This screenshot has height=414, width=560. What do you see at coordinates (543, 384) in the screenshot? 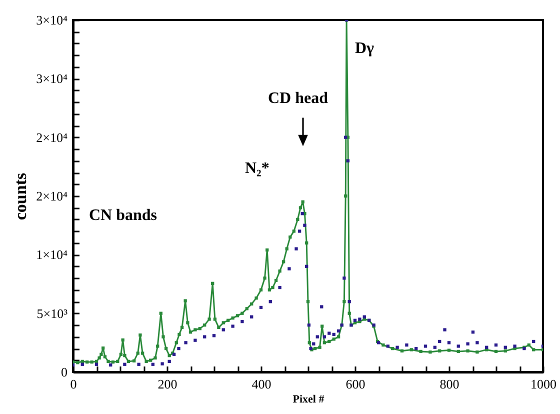
I see `x-tick-label: 1000` at bounding box center [543, 384].